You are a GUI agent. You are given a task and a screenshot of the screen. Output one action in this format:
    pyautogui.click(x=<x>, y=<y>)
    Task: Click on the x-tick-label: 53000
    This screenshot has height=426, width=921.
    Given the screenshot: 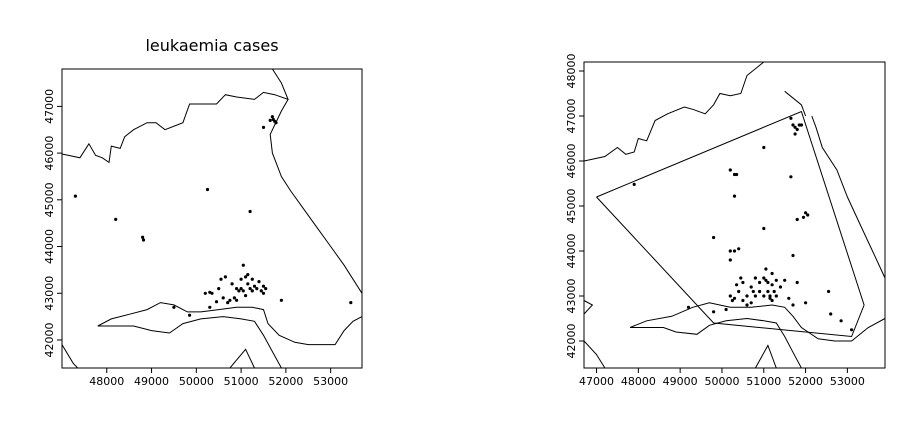 What is the action you would take?
    pyautogui.click(x=847, y=381)
    